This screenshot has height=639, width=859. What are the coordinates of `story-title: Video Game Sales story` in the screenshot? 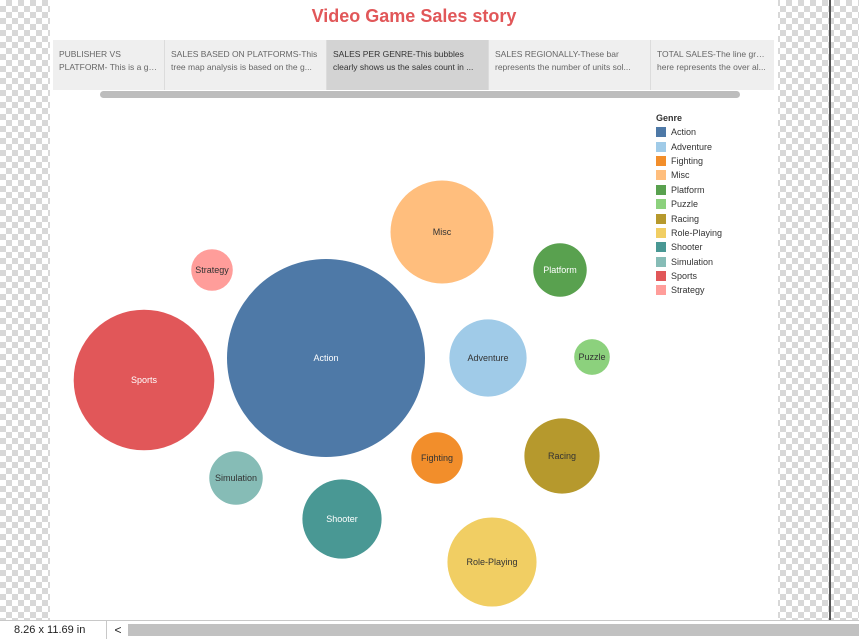 It's located at (414, 16).